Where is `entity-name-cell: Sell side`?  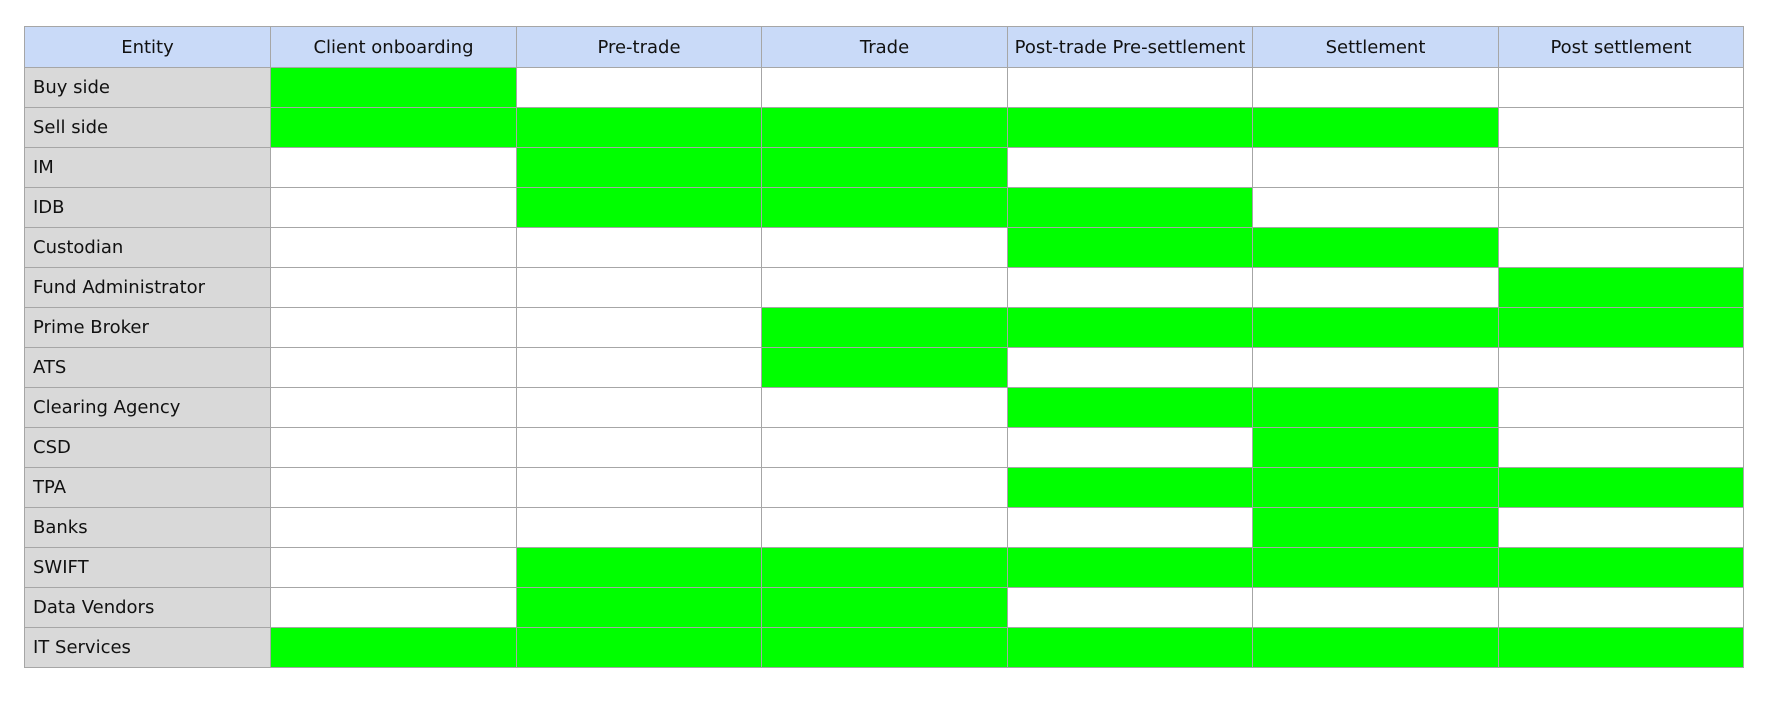 entity-name-cell: Sell side is located at coordinates (147, 127).